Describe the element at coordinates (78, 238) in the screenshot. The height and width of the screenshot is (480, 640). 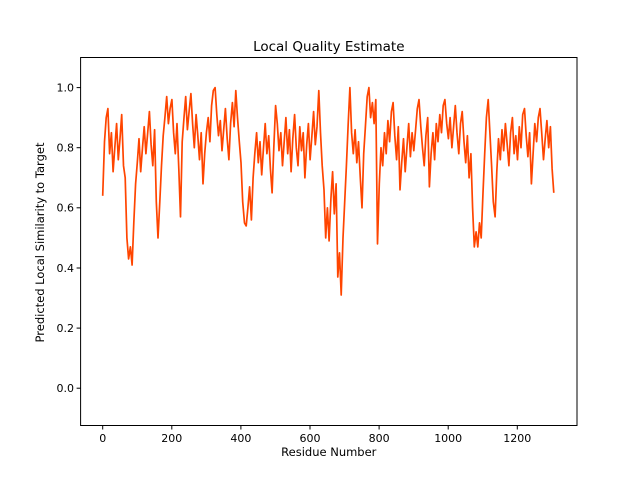
I see `y-tick-marks` at that location.